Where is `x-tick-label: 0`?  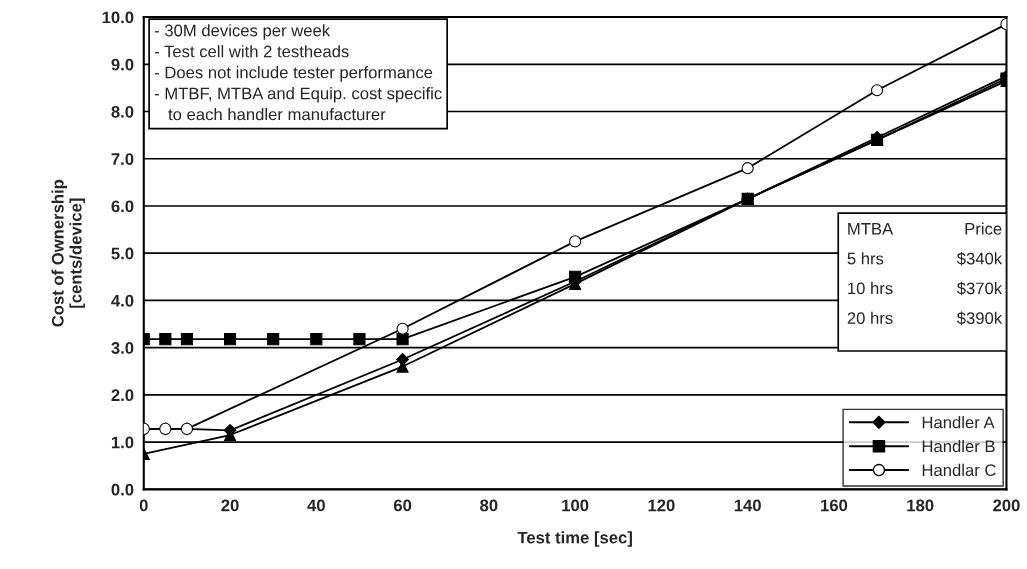
x-tick-label: 0 is located at coordinates (143, 505).